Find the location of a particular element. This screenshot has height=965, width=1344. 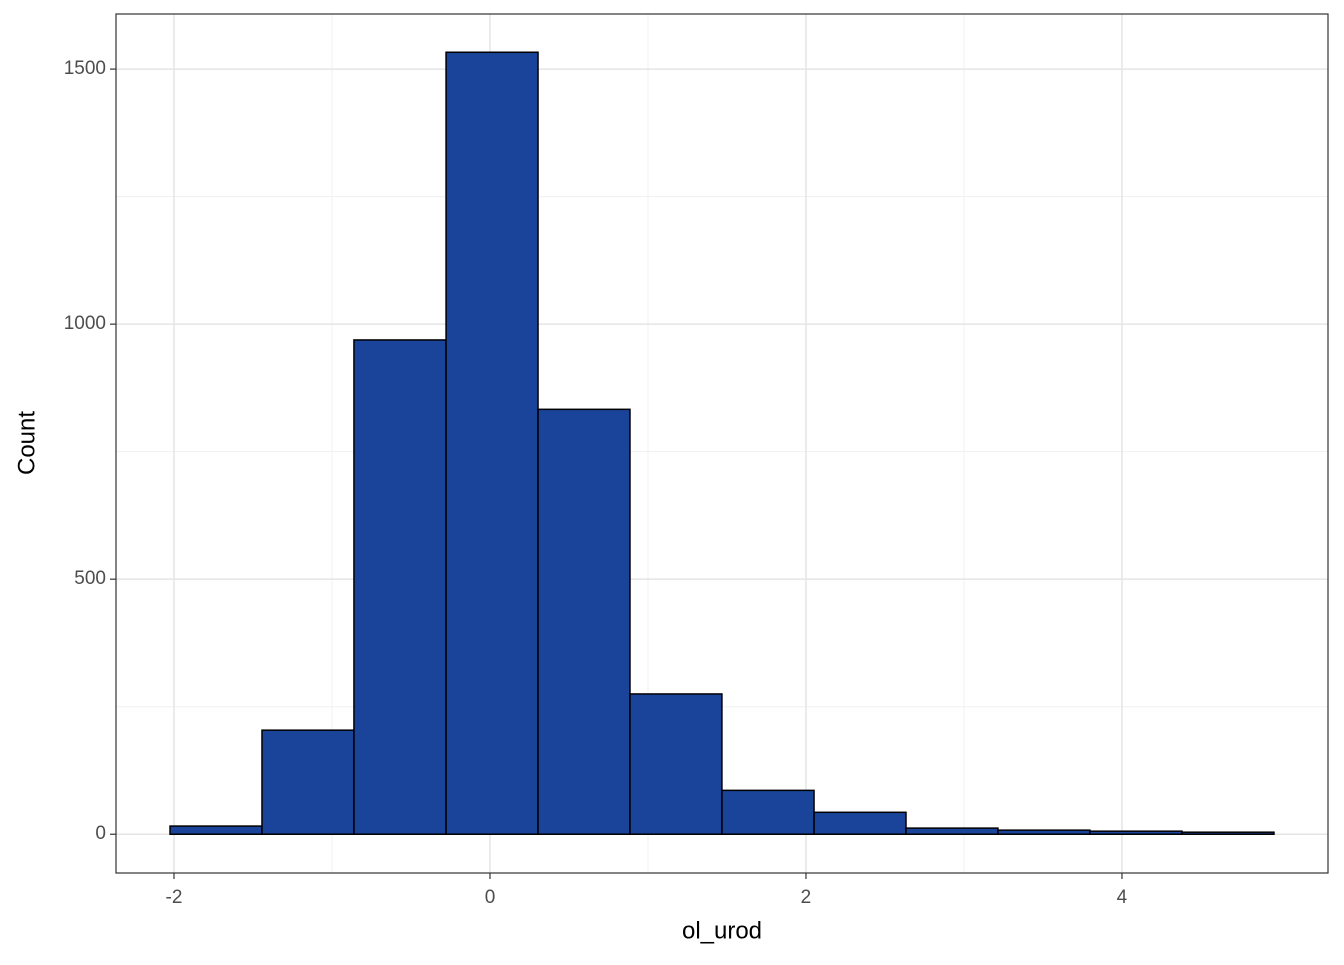

x-tick-label: 4 is located at coordinates (1122, 897).